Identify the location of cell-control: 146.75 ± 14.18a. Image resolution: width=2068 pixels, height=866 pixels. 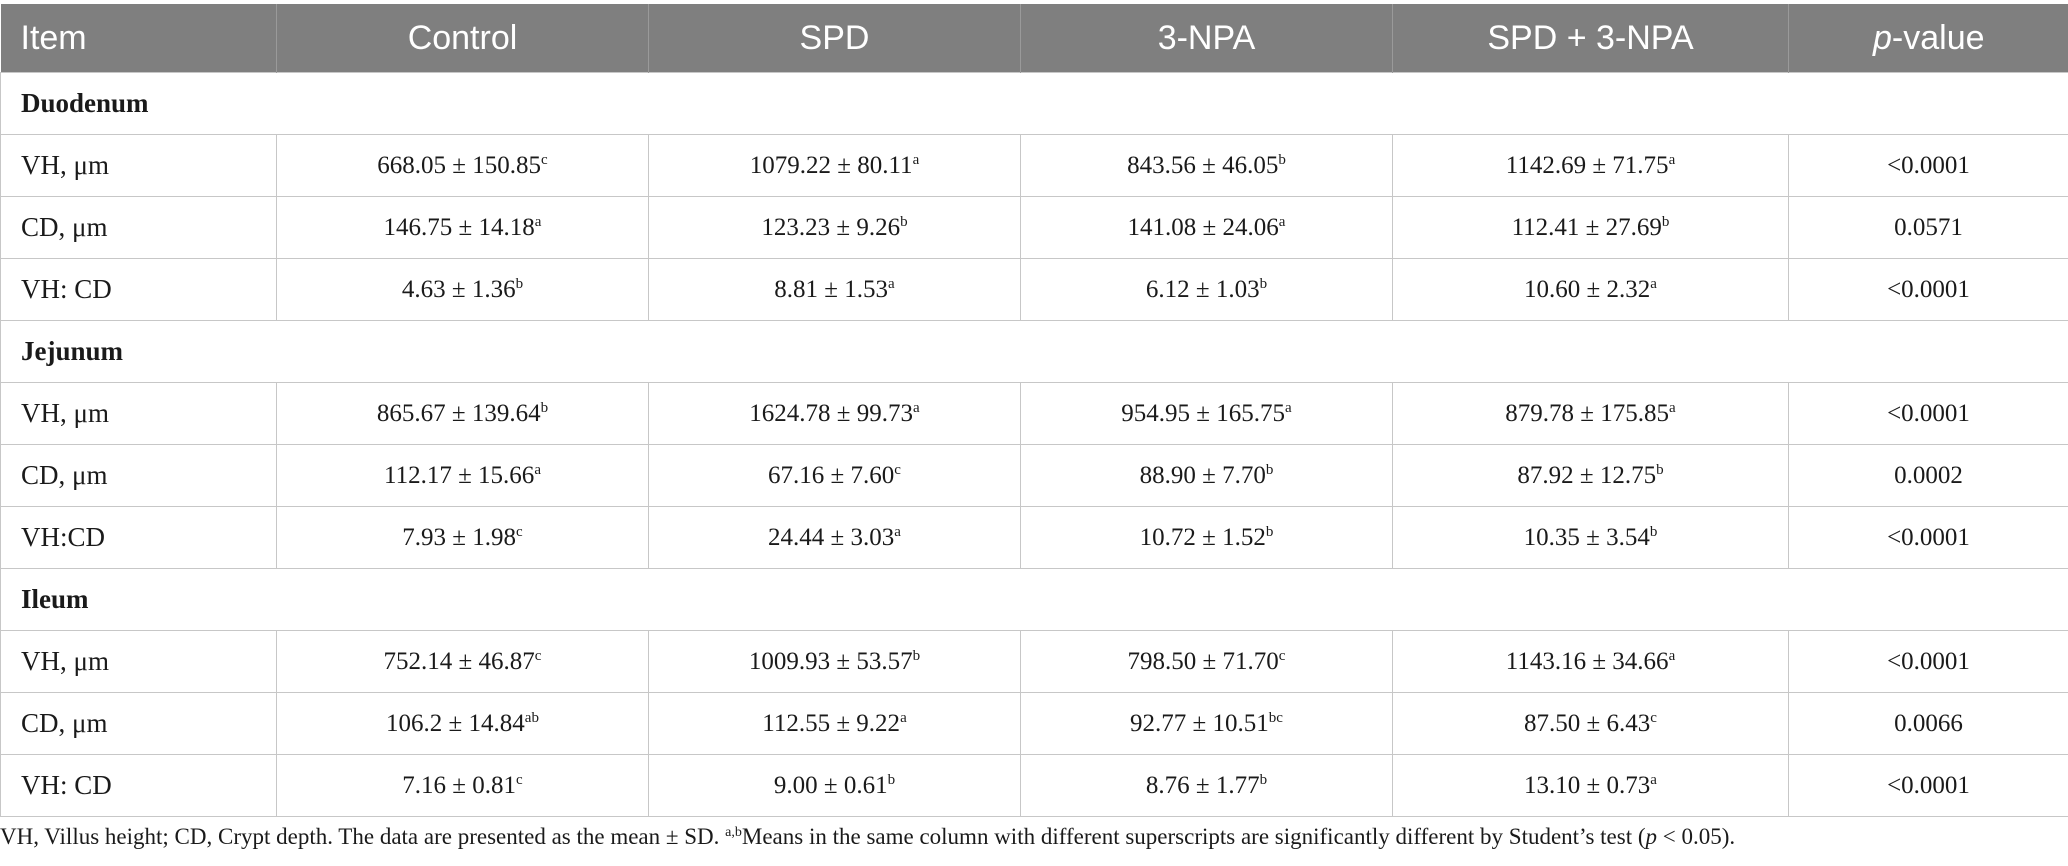
(462, 227).